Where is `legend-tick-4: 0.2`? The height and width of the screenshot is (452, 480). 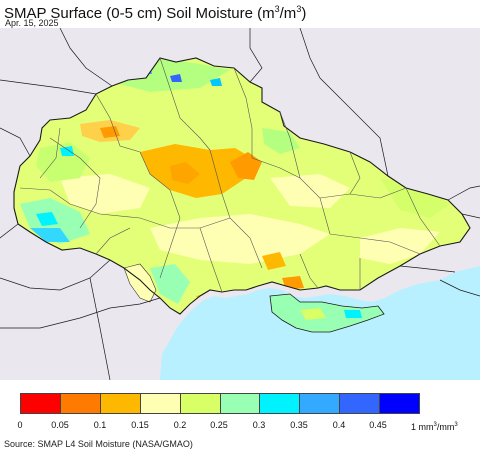
legend-tick-4: 0.2 is located at coordinates (180, 425).